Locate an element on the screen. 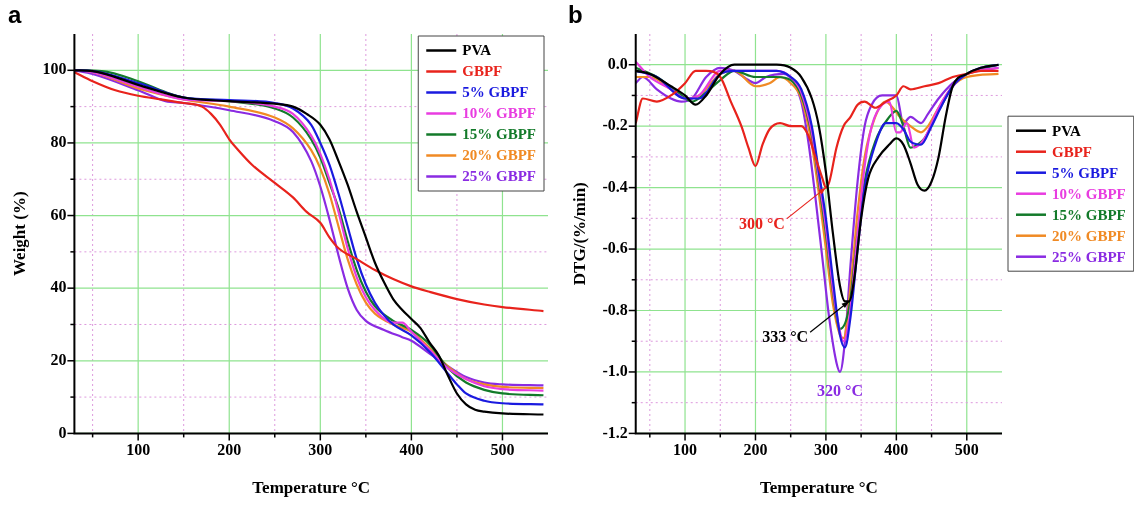  y-tick-label: -0.8 is located at coordinates (615, 309).